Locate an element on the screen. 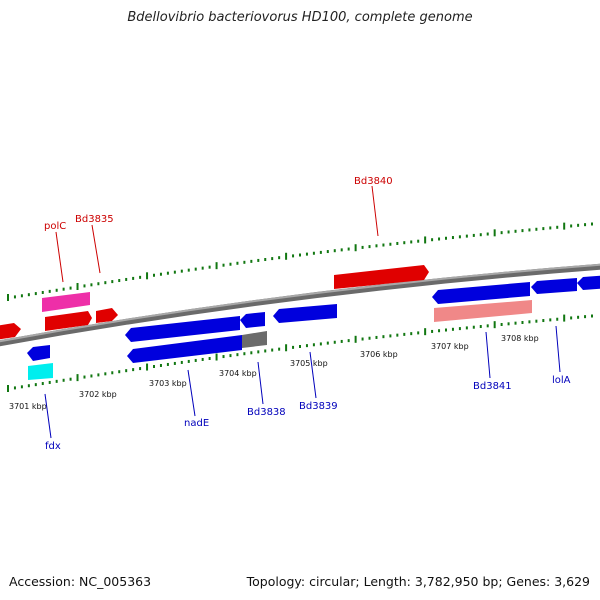 This screenshot has height=600, width=600. gene-arrow-polC is located at coordinates (66, 302).